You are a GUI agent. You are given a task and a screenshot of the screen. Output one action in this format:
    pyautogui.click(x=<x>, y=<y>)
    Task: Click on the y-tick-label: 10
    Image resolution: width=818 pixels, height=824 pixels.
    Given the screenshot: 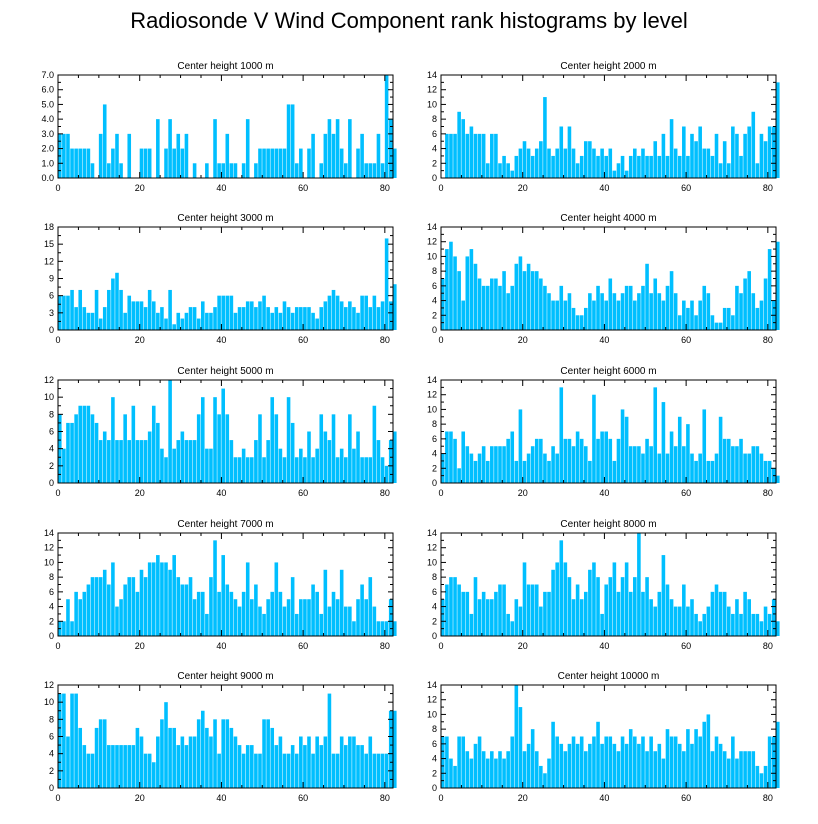 What is the action you would take?
    pyautogui.click(x=432, y=104)
    